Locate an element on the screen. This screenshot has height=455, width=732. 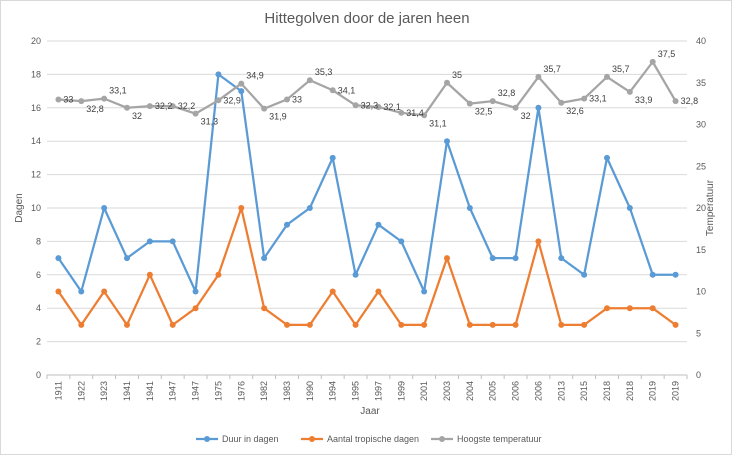
data-label: 32,2 is located at coordinates (187, 106).